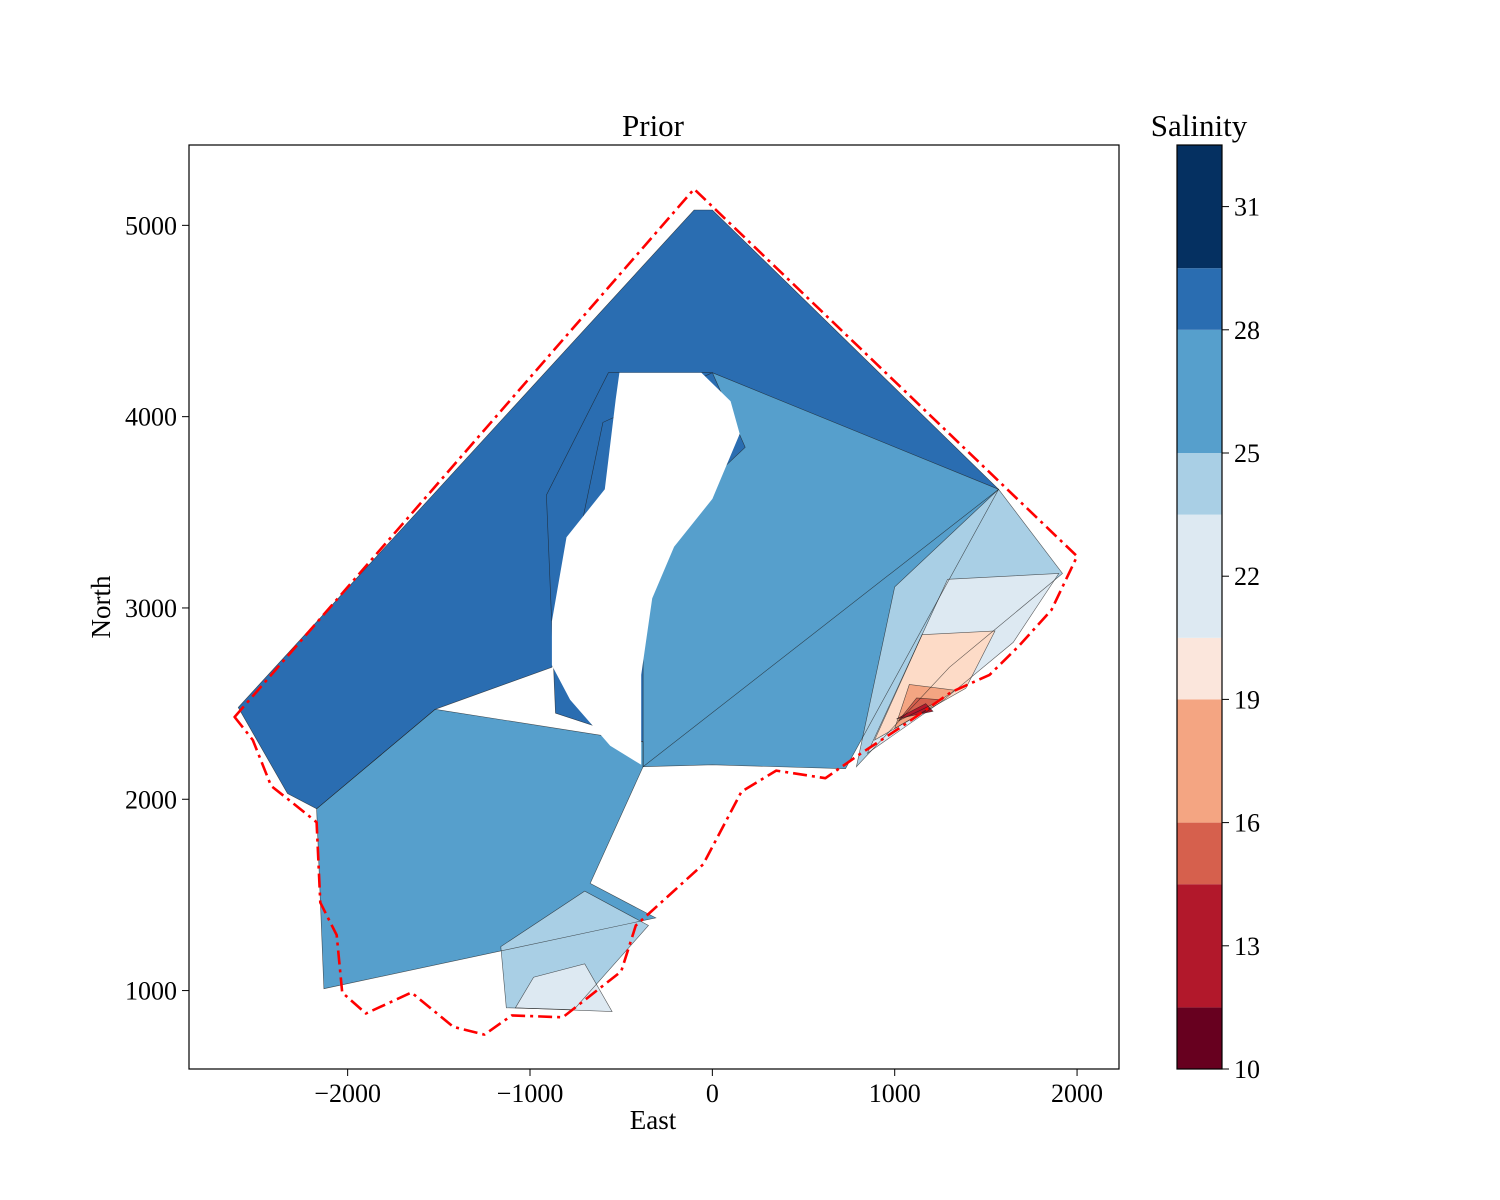 This screenshot has height=1200, width=1500. I want to click on x-tick-label: 2000, so click(1077, 1093).